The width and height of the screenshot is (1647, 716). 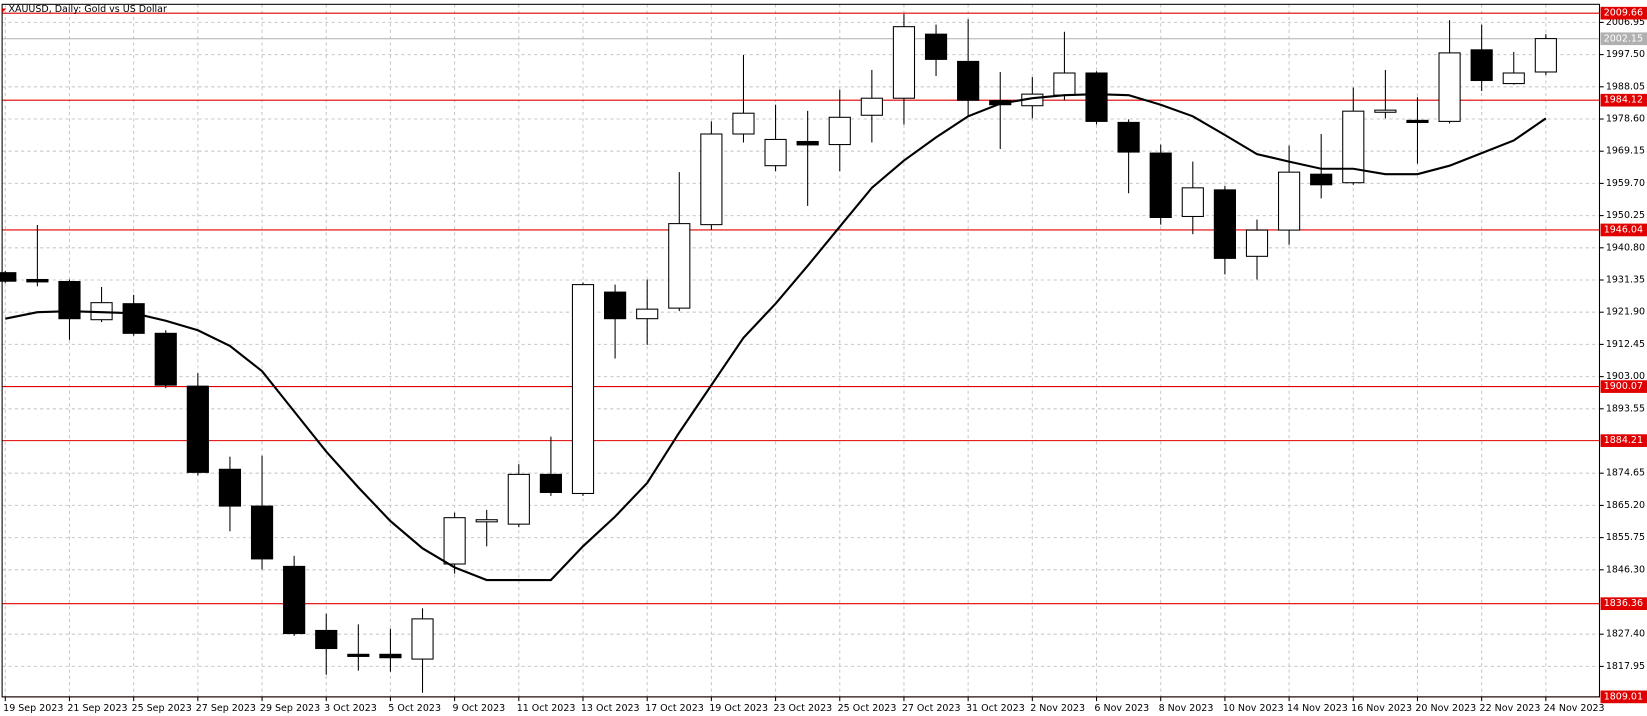 I want to click on y-tick-label: 1827.40, so click(x=1625, y=634).